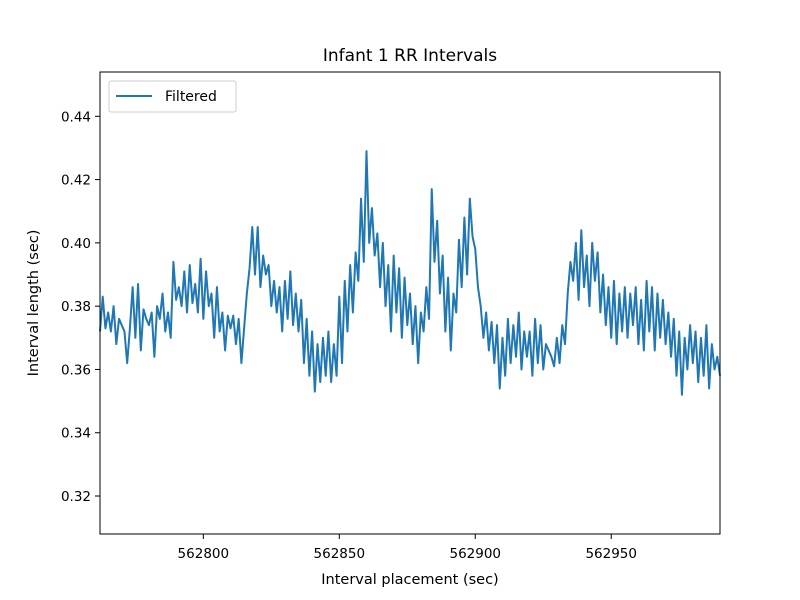  What do you see at coordinates (204, 554) in the screenshot?
I see `x-tick-label: 562800` at bounding box center [204, 554].